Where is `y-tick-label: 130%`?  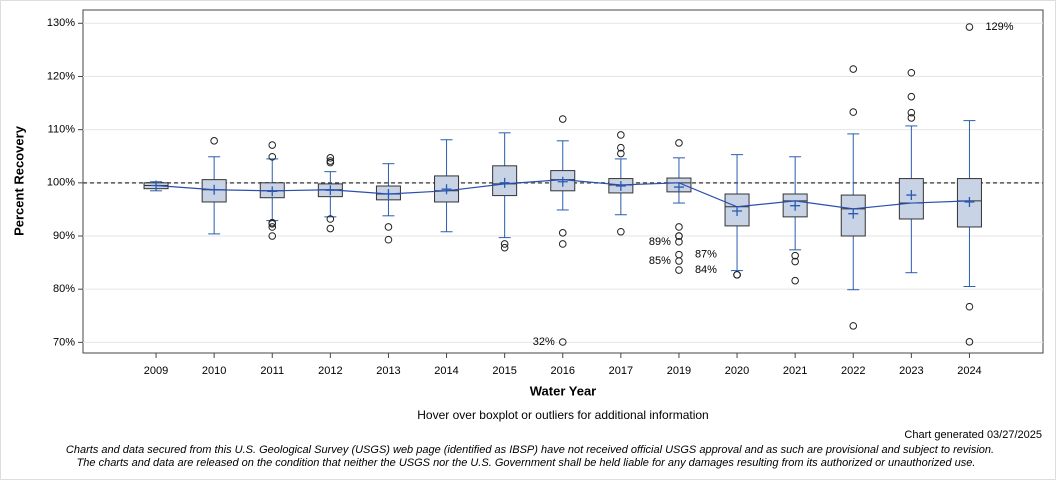
y-tick-label: 130% is located at coordinates (61, 23).